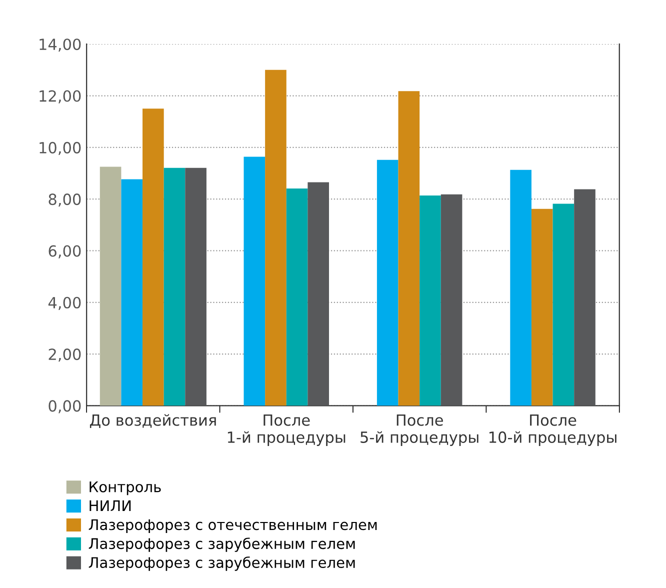 This screenshot has height=588, width=666. What do you see at coordinates (125, 488) in the screenshot?
I see `legend-label: Контроль` at bounding box center [125, 488].